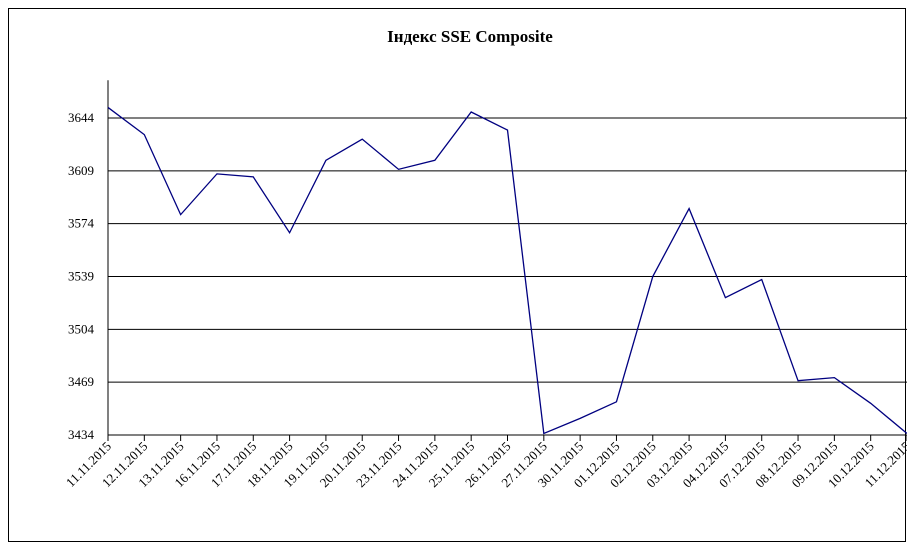 The height and width of the screenshot is (543, 907). Describe the element at coordinates (81, 170) in the screenshot. I see `y-tick-label: 3609` at that location.